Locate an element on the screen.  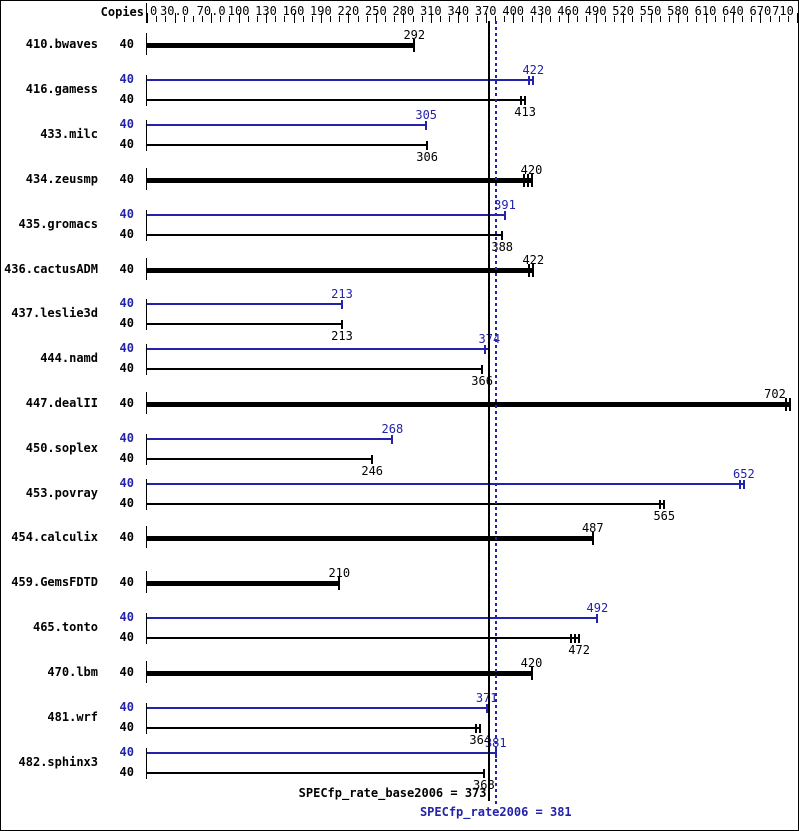
axis-tick-label: 70.0 is located at coordinates (211, 11).